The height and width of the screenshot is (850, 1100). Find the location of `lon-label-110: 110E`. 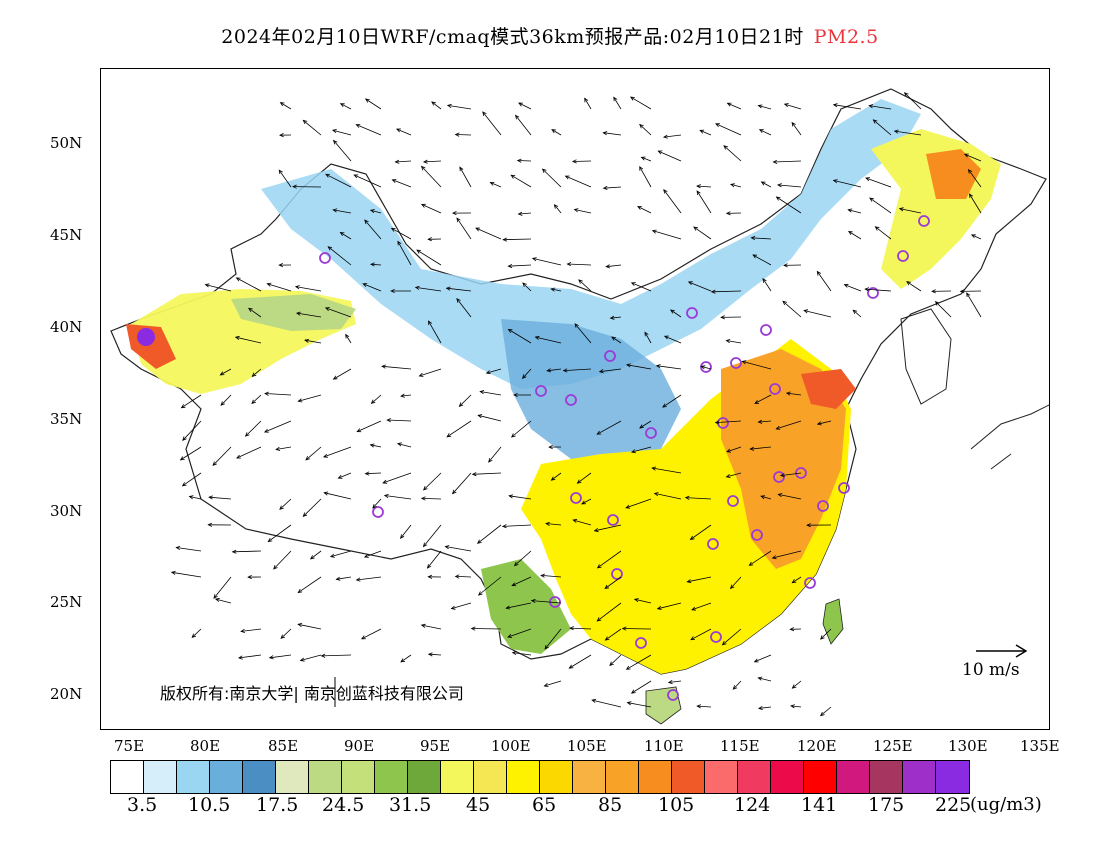

lon-label-110: 110E is located at coordinates (664, 746).